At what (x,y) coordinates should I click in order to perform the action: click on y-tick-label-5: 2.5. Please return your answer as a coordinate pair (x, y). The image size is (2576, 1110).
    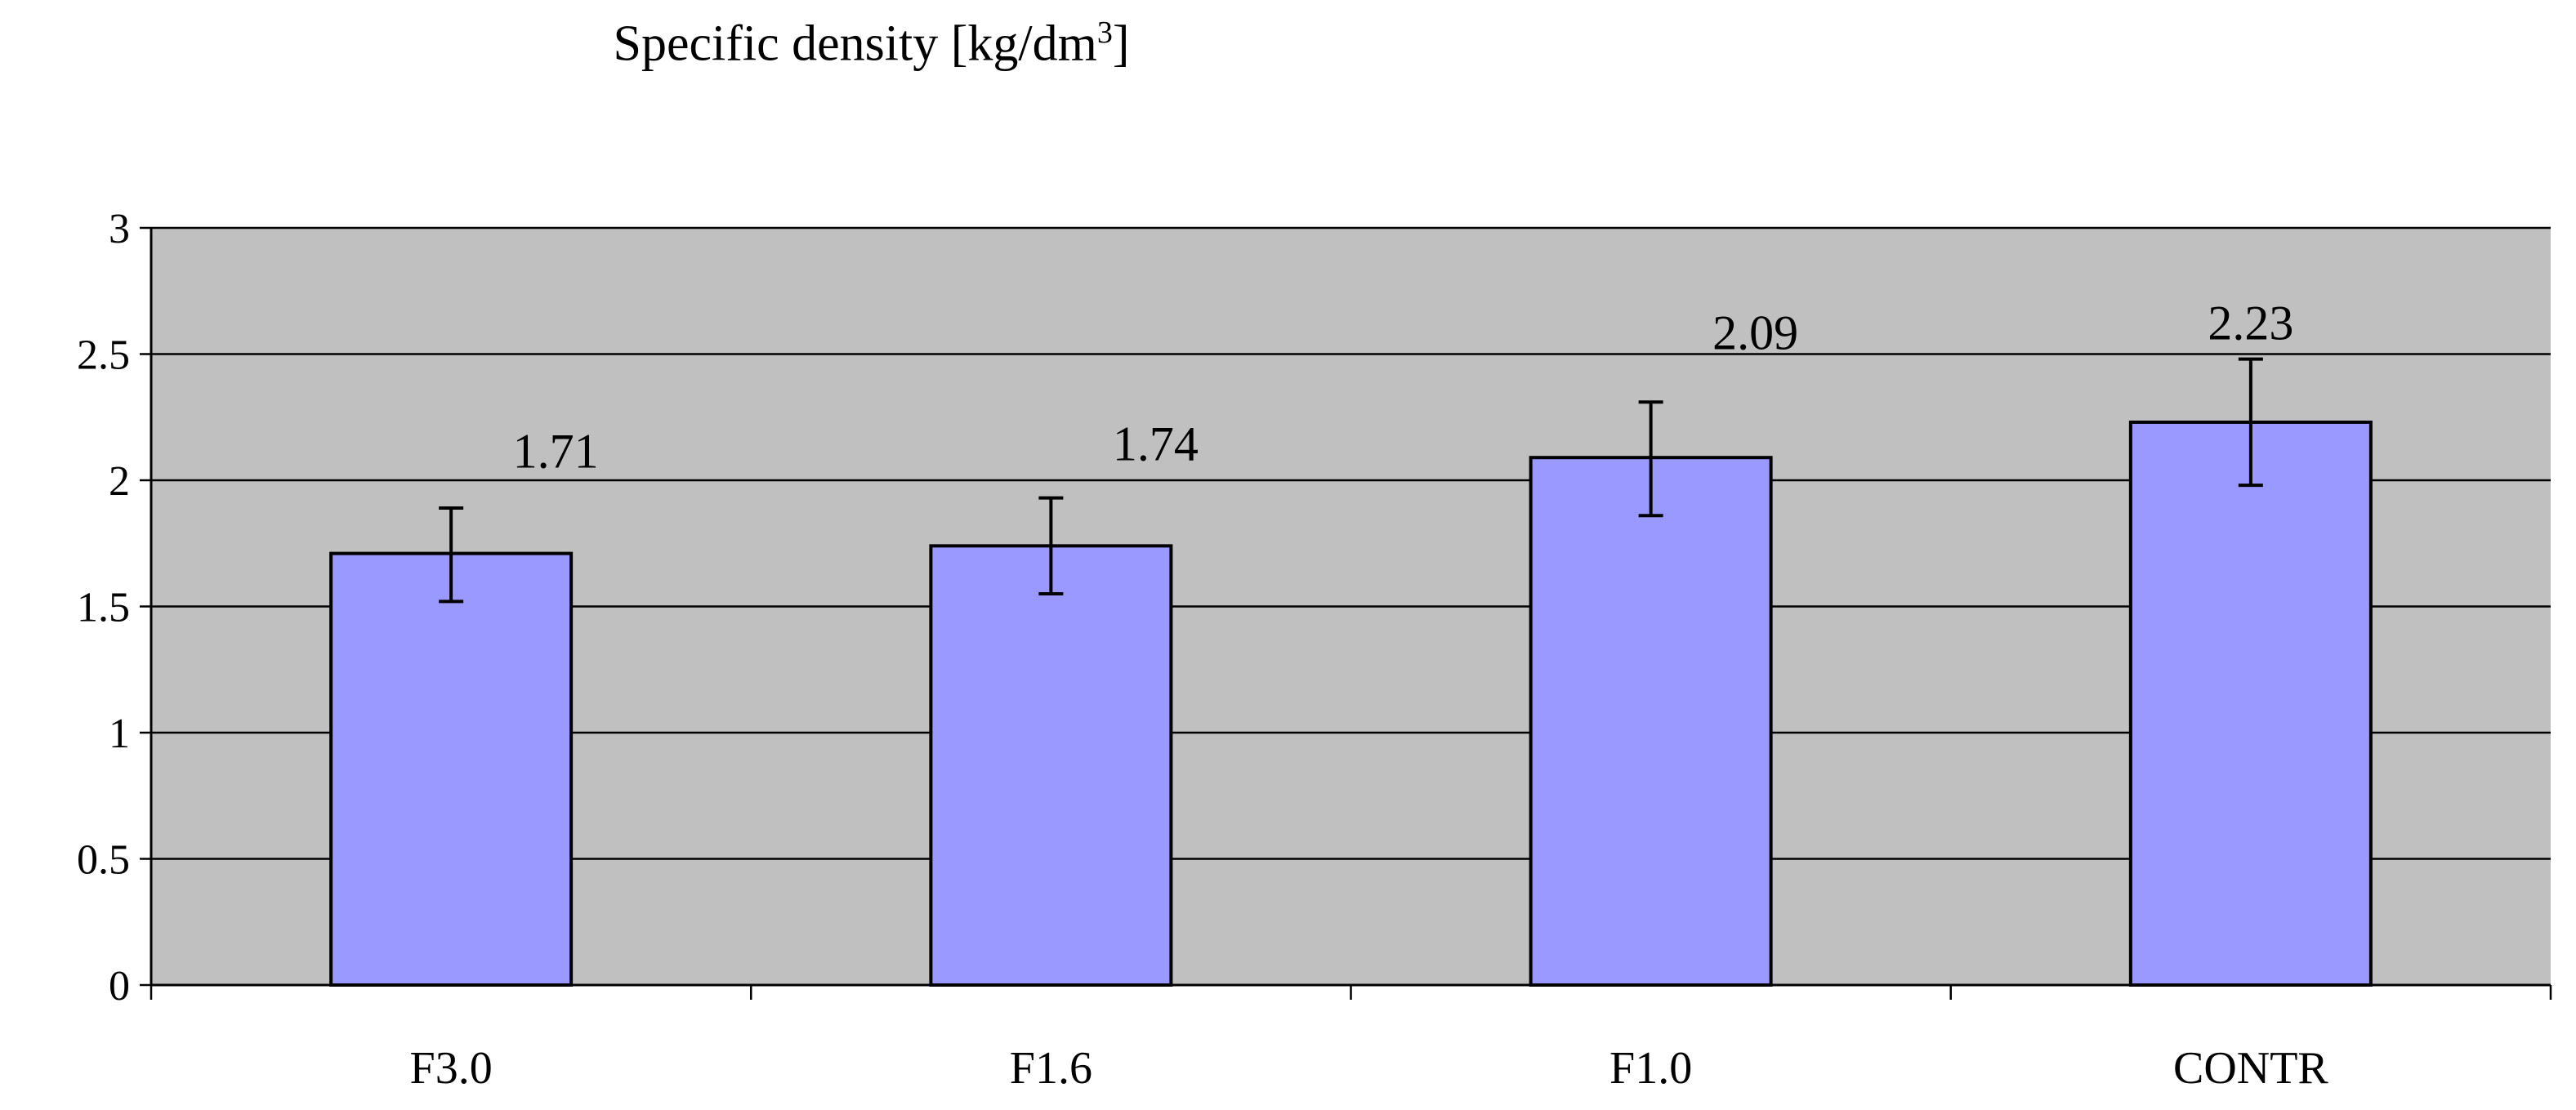
    Looking at the image, I should click on (104, 355).